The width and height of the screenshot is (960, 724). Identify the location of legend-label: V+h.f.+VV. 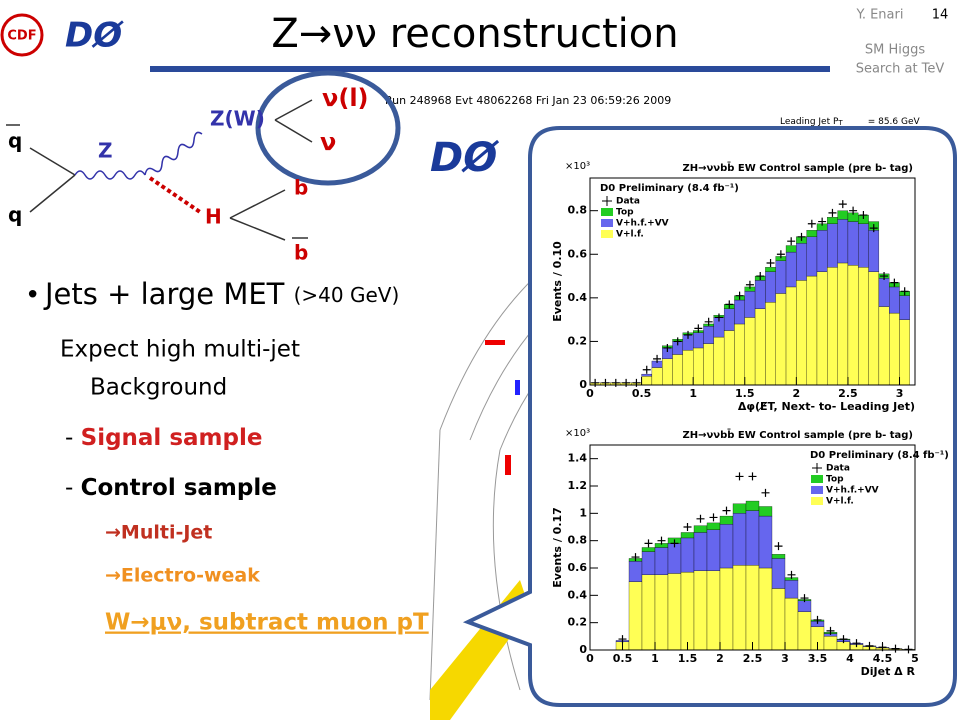
(852, 491).